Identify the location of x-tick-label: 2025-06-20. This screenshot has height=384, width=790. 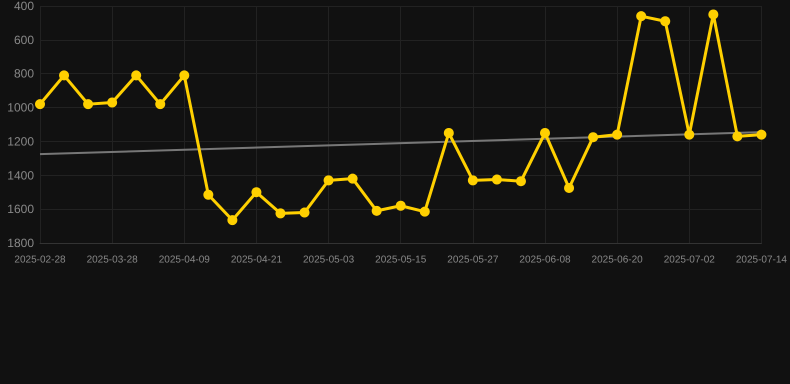
(618, 260).